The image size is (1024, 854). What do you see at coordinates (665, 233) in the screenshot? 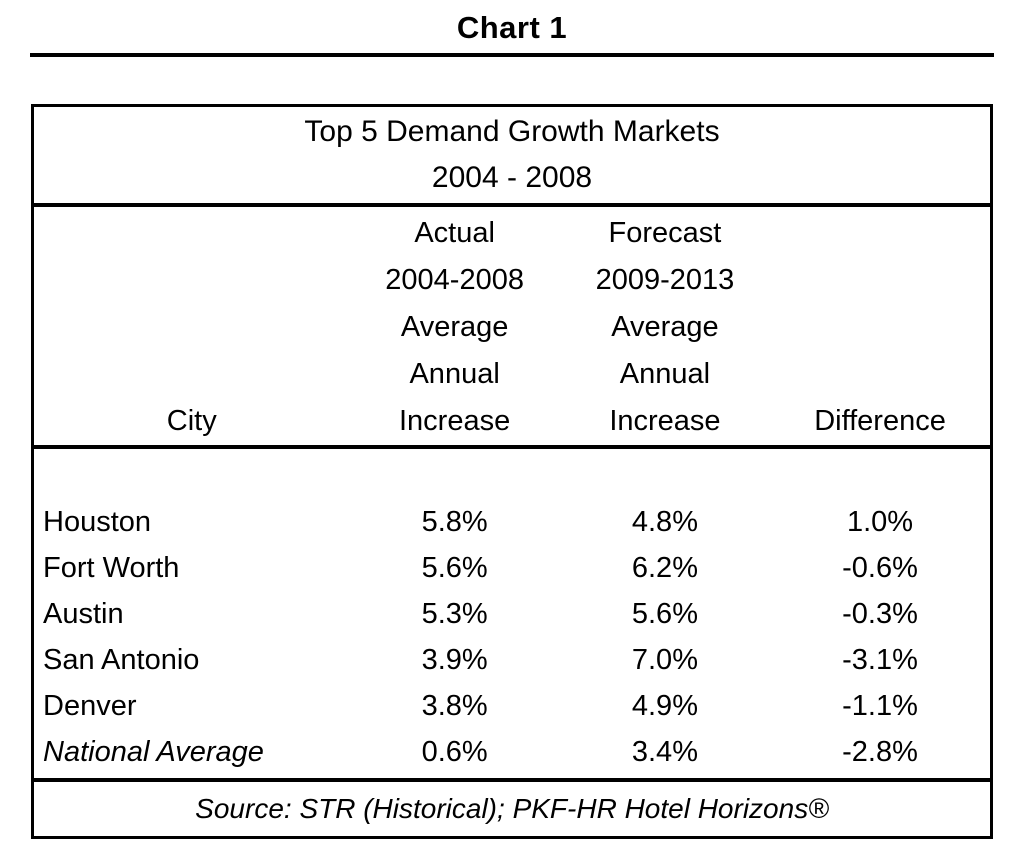
I see `column-header-forecast-line-1: Forecast` at bounding box center [665, 233].